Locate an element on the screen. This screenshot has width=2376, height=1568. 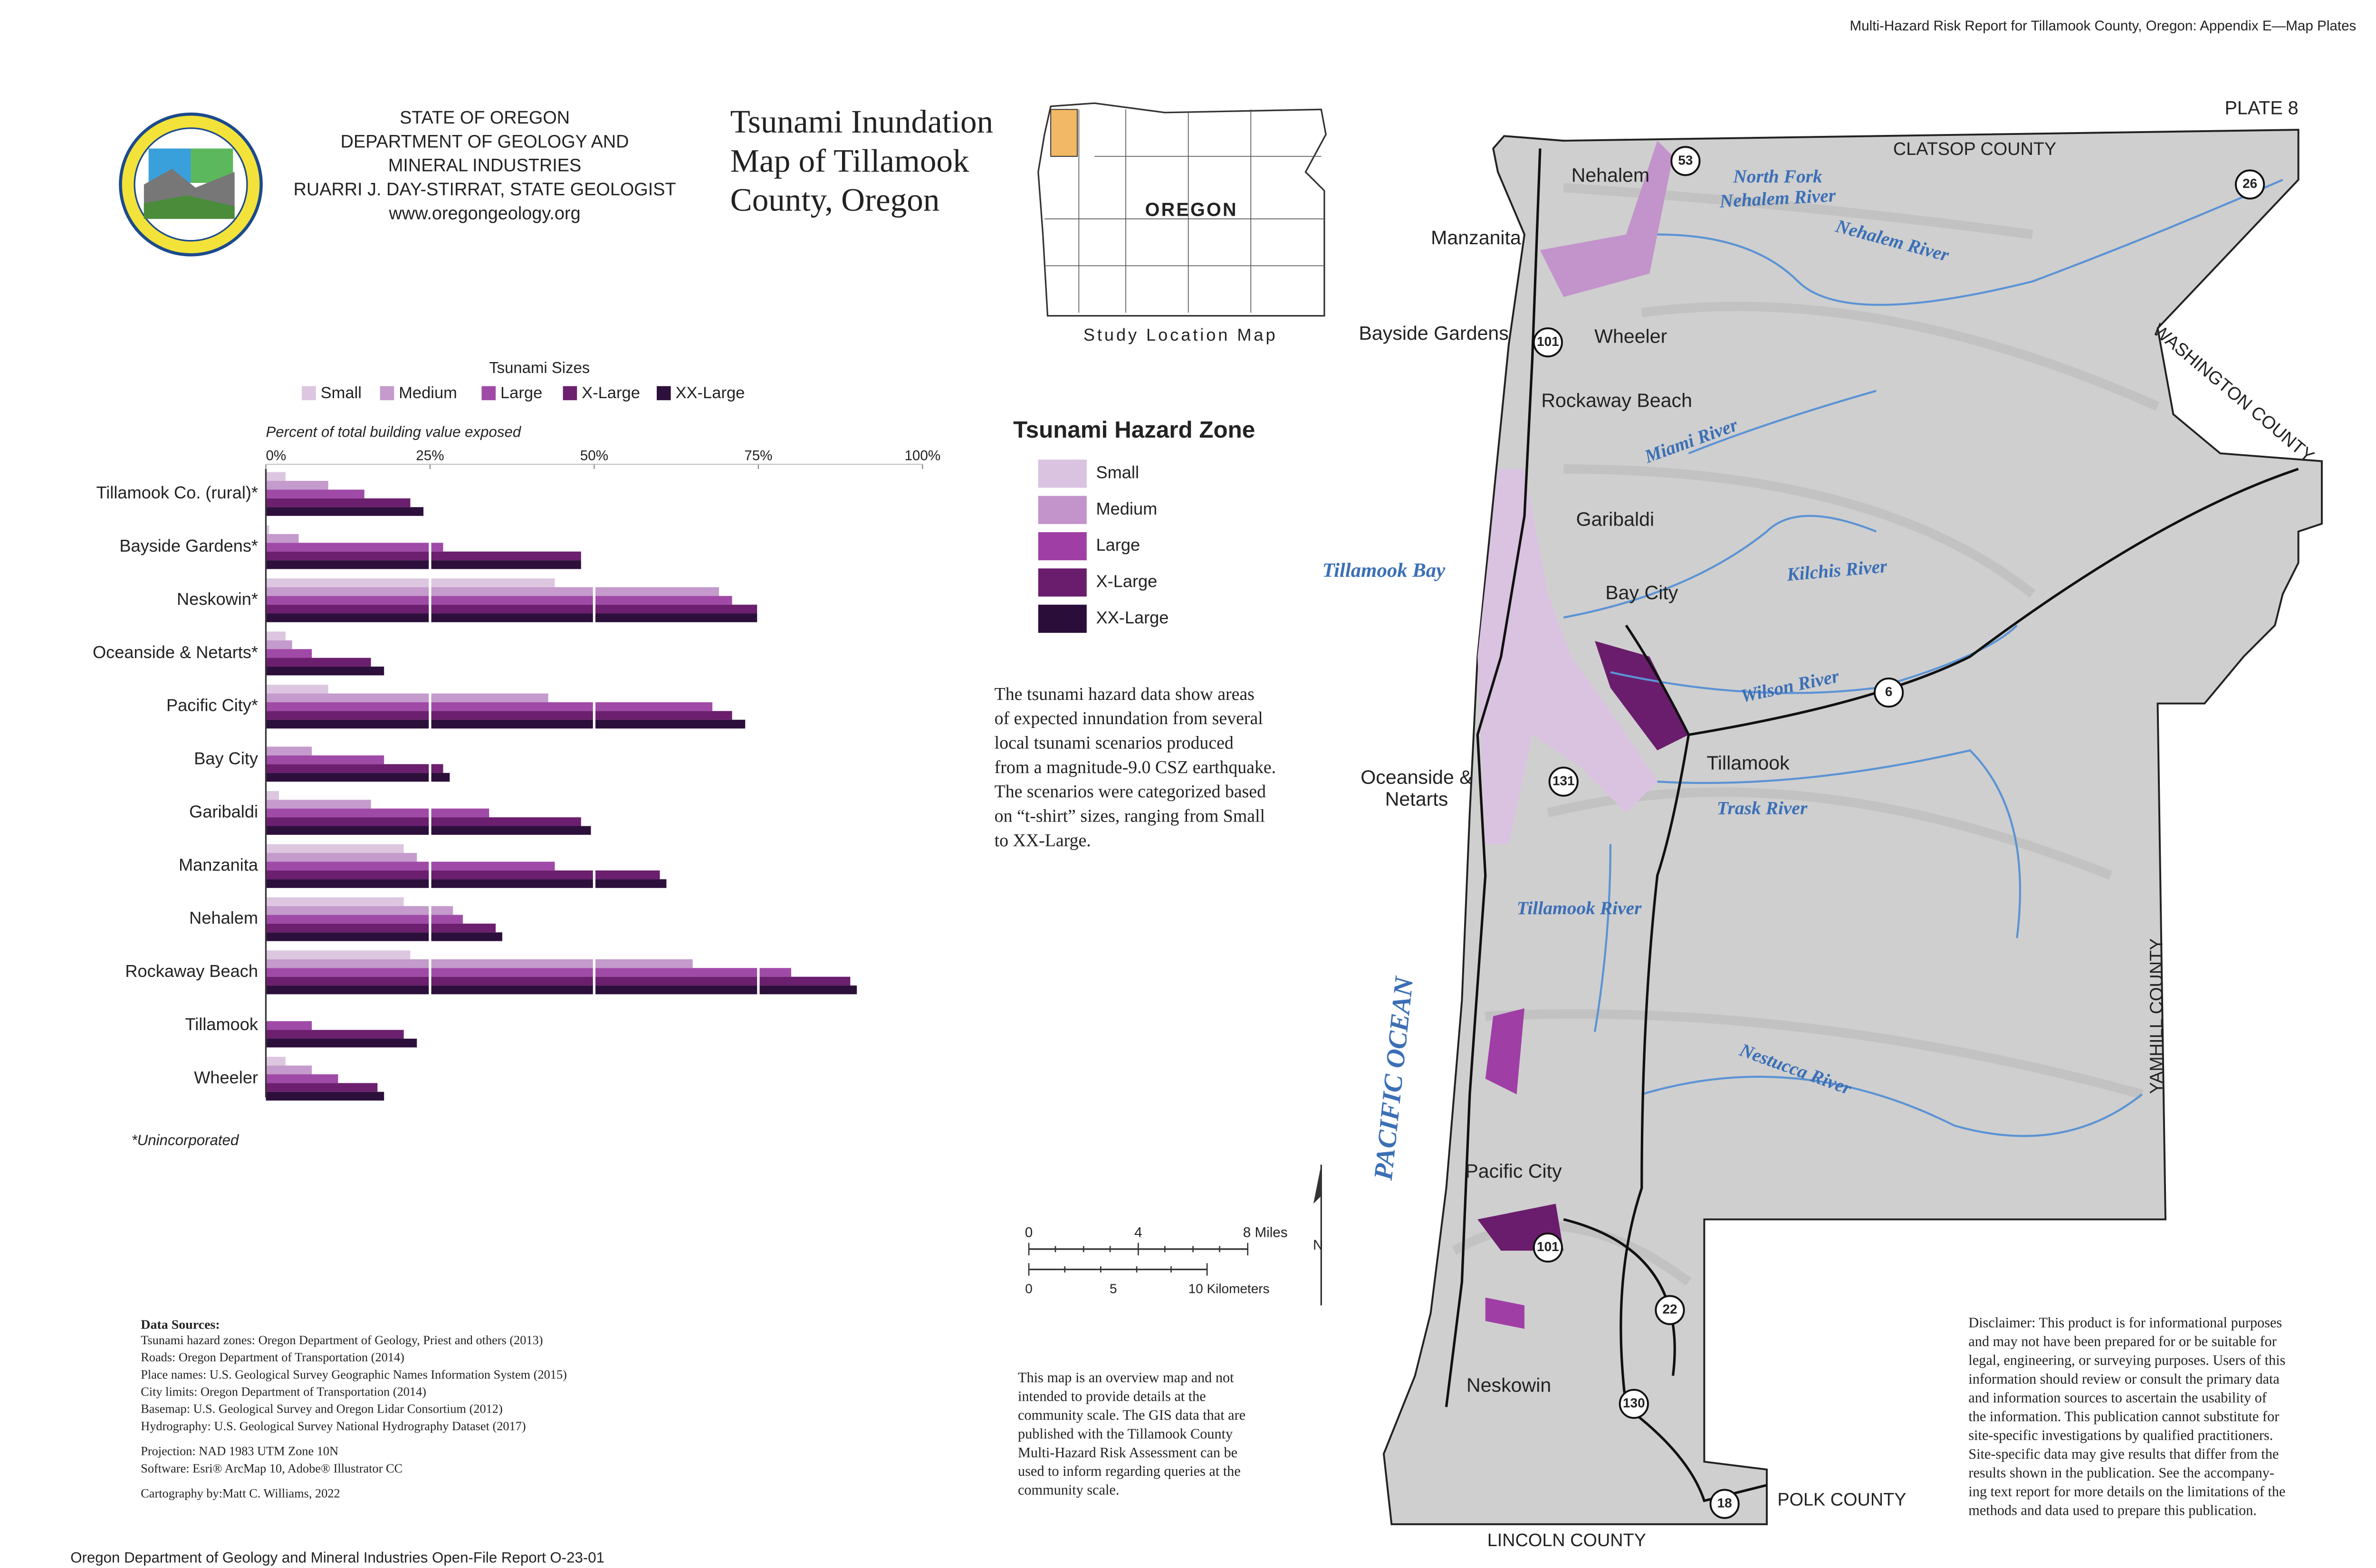
highway-label: 22 is located at coordinates (1669, 1310).